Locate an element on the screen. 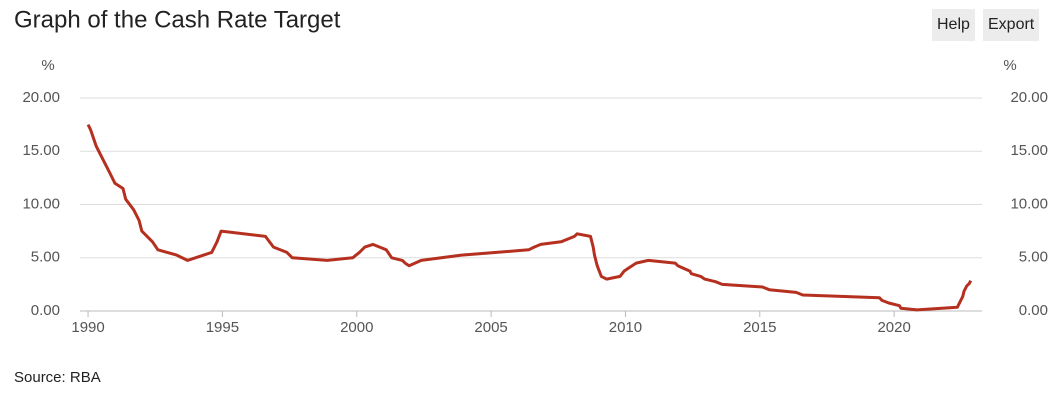 The image size is (1055, 403). y-tick-label: 10.00 is located at coordinates (41, 203).